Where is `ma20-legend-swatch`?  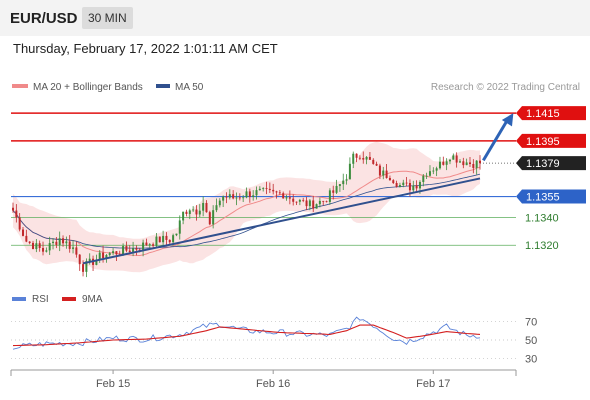 ma20-legend-swatch is located at coordinates (20, 86).